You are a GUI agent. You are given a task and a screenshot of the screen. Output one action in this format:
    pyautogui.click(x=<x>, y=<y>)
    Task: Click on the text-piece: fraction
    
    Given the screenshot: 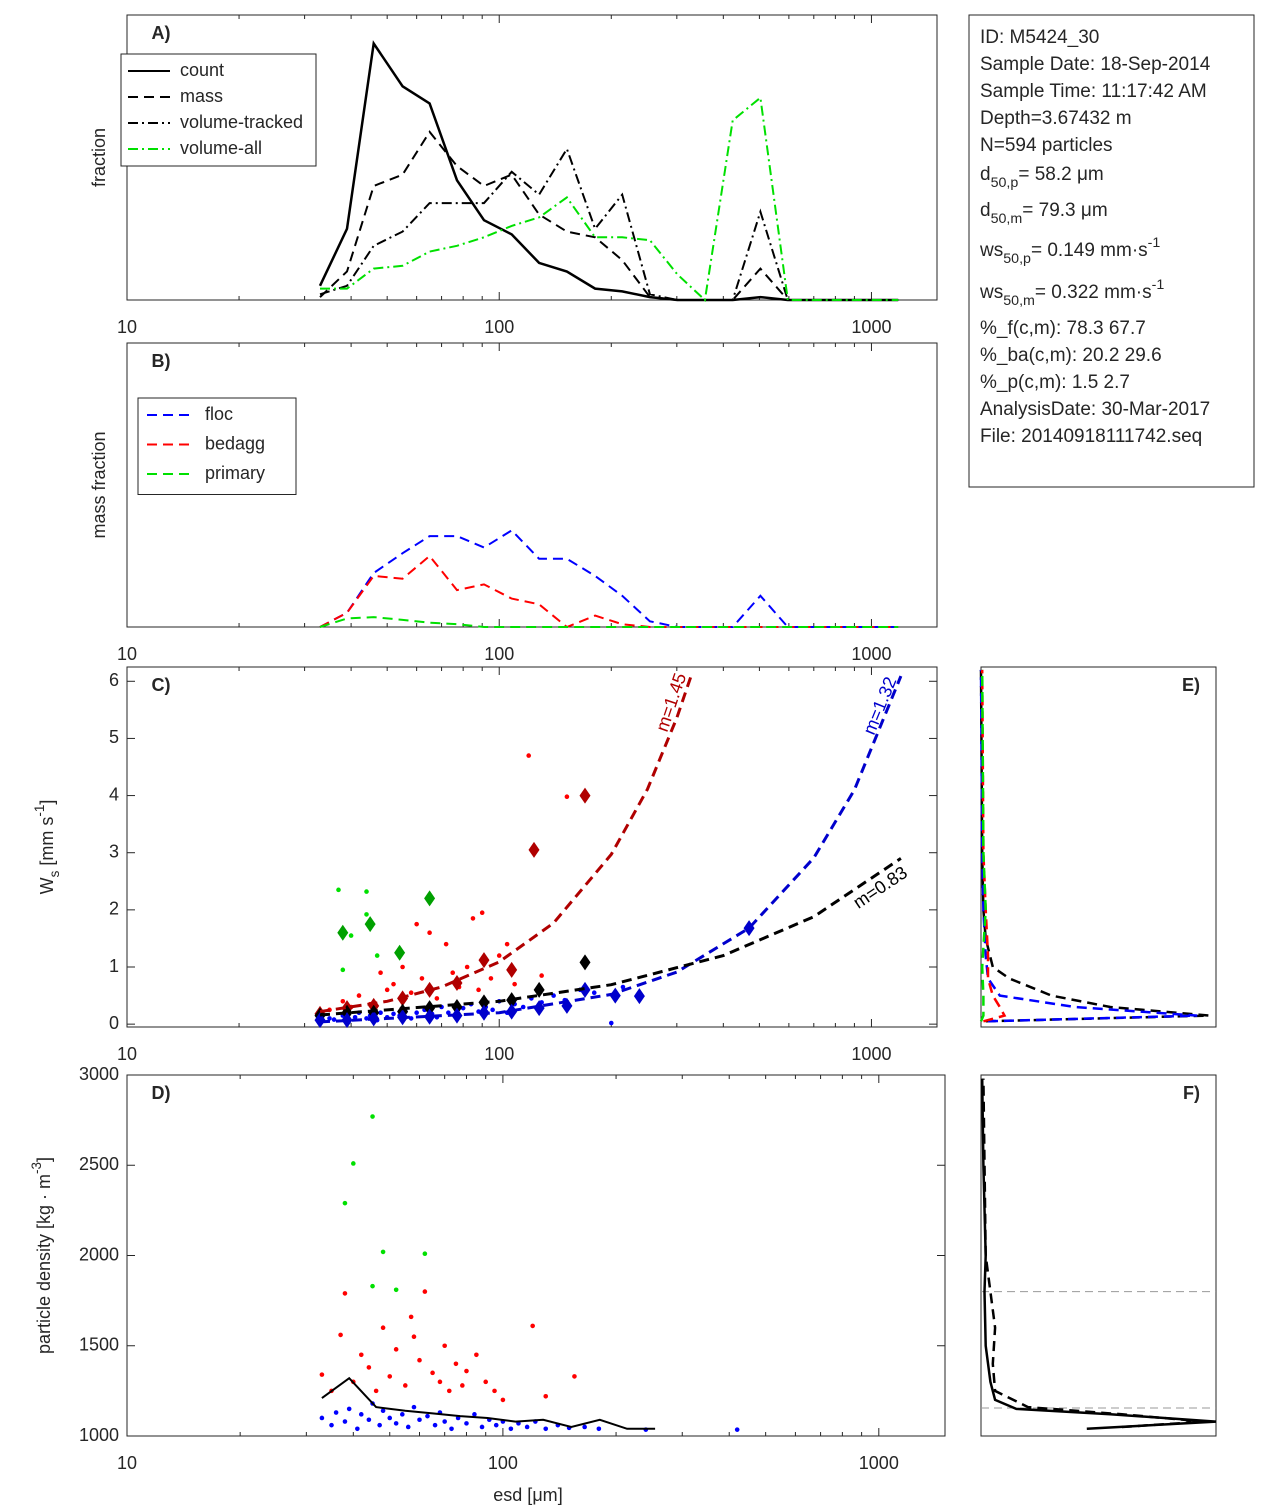 What is the action you would take?
    pyautogui.click(x=99, y=157)
    